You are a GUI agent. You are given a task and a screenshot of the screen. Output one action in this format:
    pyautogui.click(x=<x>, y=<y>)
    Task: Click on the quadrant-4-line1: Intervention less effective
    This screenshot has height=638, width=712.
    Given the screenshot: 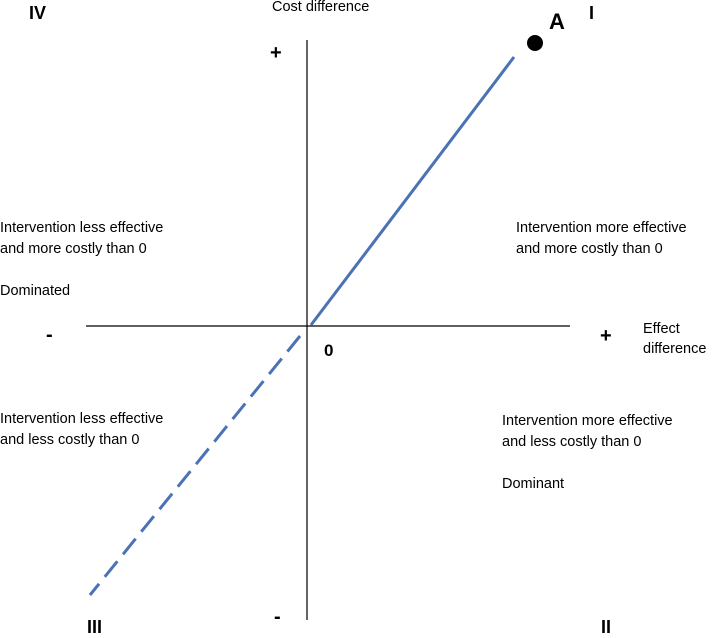 What is the action you would take?
    pyautogui.click(x=82, y=228)
    